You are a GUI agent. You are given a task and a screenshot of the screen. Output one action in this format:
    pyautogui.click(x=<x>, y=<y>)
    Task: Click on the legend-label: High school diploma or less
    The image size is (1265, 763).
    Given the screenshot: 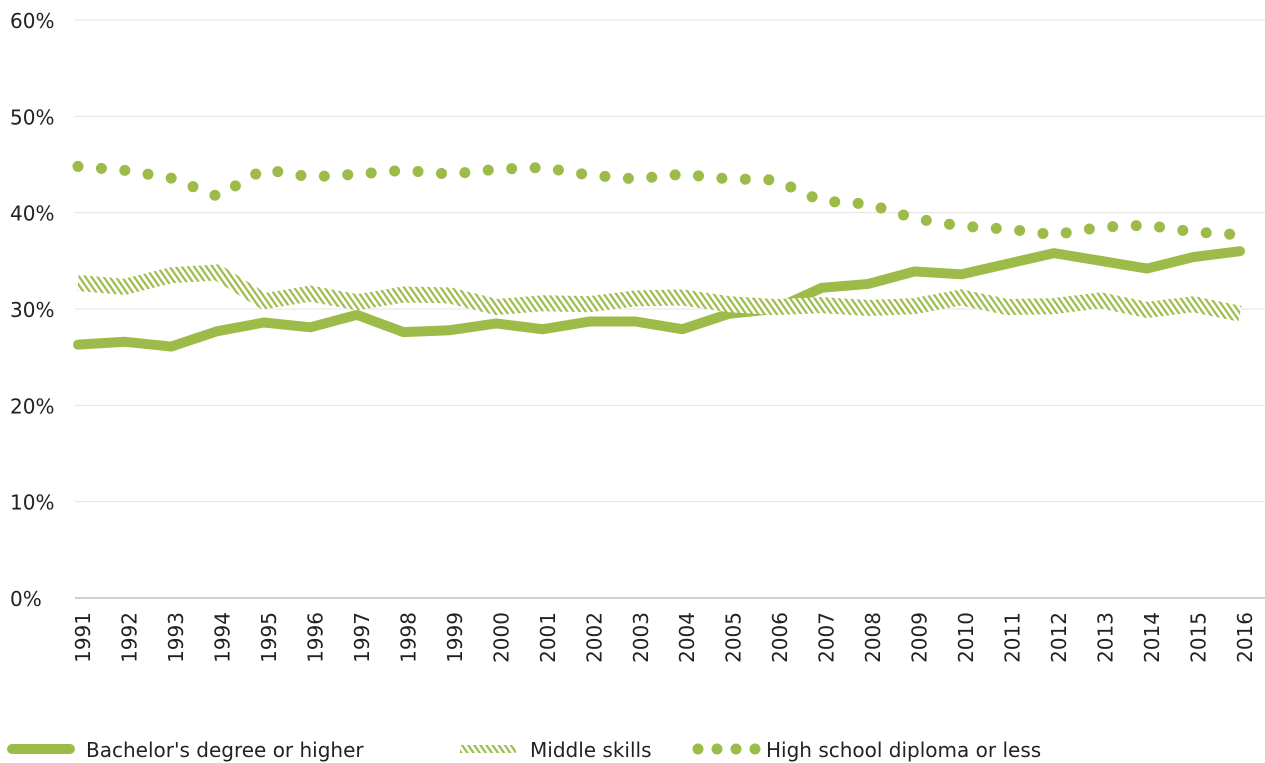 What is the action you would take?
    pyautogui.click(x=903, y=750)
    